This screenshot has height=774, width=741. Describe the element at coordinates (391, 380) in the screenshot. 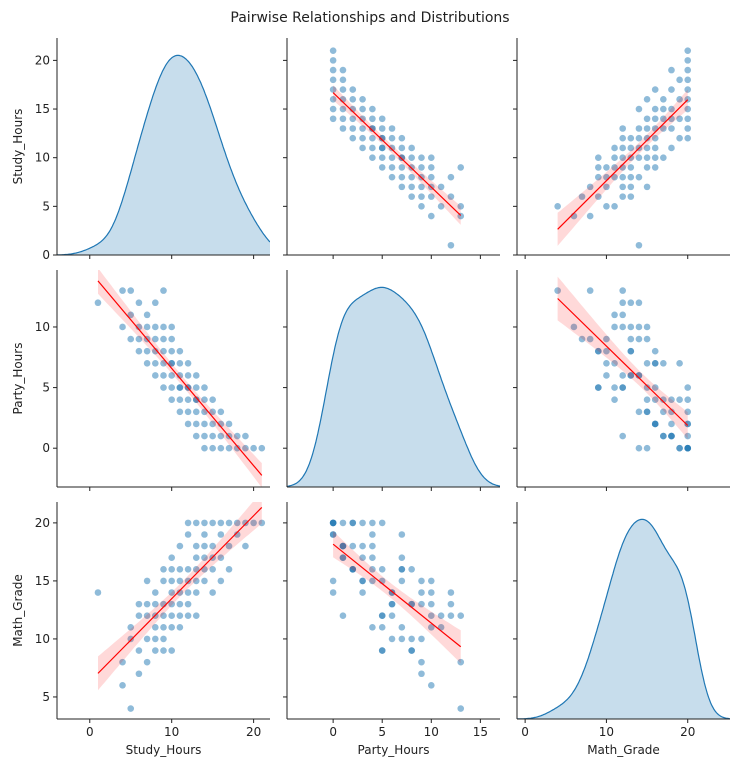

I see `panel` at that location.